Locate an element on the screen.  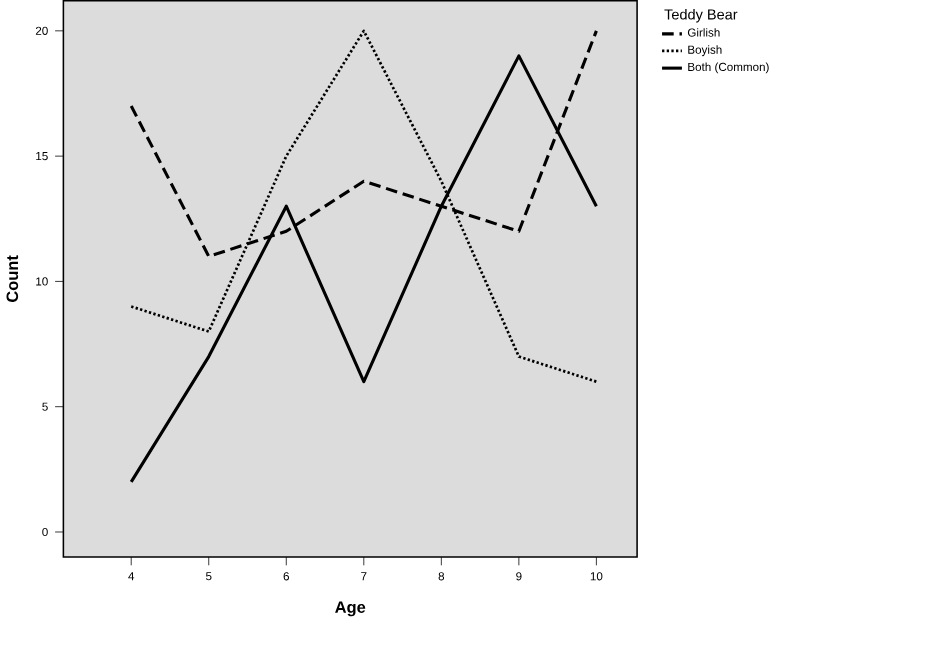
x-axis-title: Age is located at coordinates (350, 609).